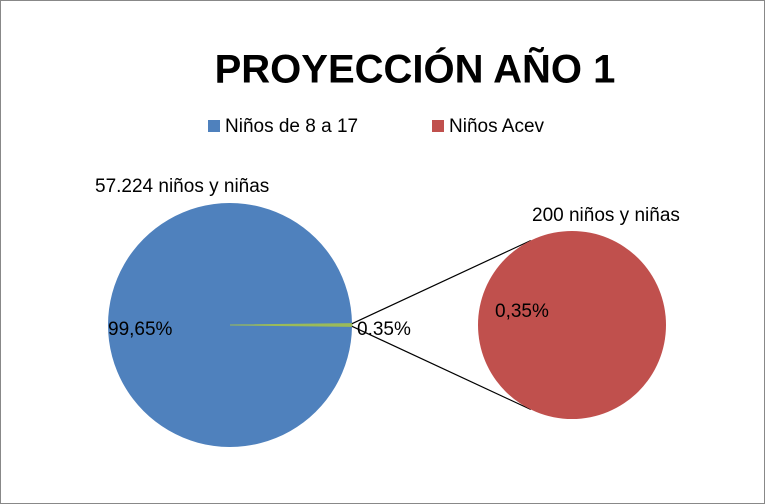 The width and height of the screenshot is (765, 504). I want to click on chart-title: PROYECCIÓN AÑO 1, so click(415, 69).